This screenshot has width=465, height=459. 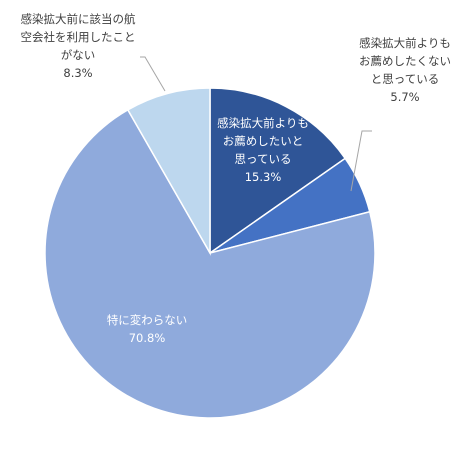 What do you see at coordinates (147, 320) in the screenshot?
I see `slice-category-label-2: 特に変わらない` at bounding box center [147, 320].